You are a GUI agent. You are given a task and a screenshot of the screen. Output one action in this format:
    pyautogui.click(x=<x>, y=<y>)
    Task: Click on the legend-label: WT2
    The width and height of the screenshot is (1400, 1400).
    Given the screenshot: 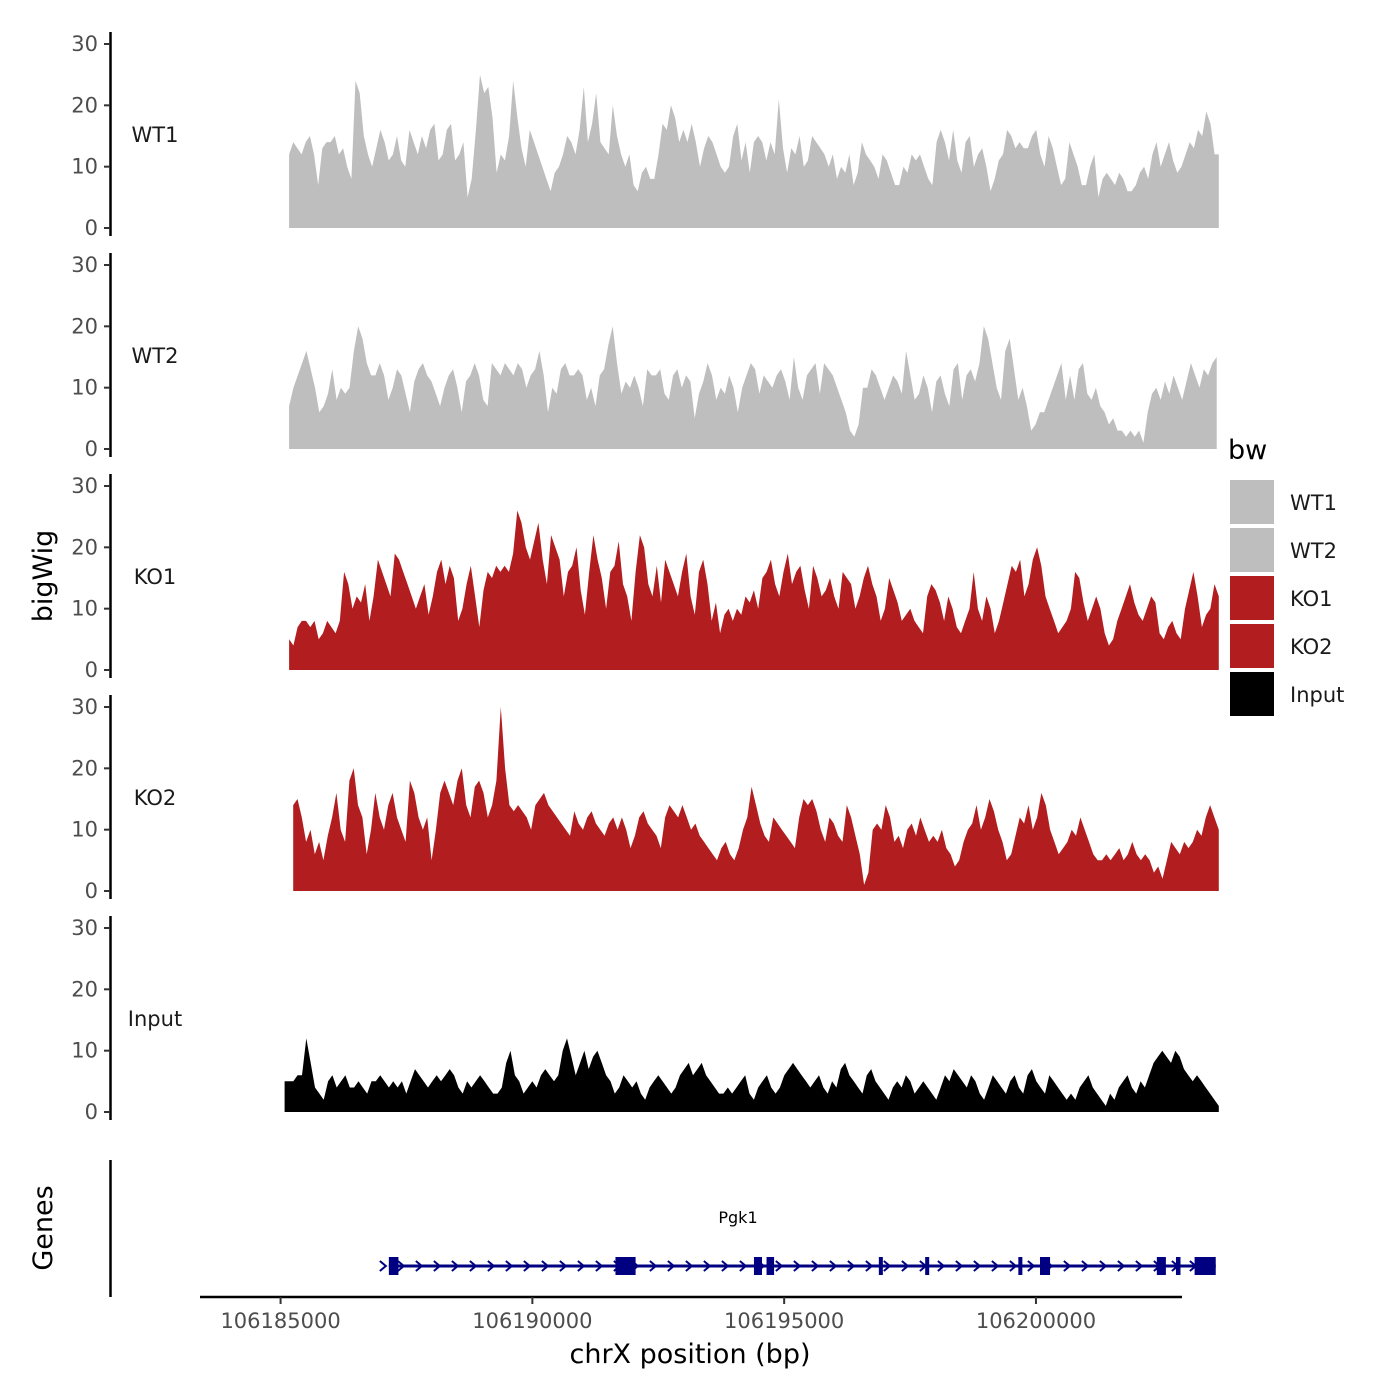 What is the action you would take?
    pyautogui.click(x=1313, y=551)
    